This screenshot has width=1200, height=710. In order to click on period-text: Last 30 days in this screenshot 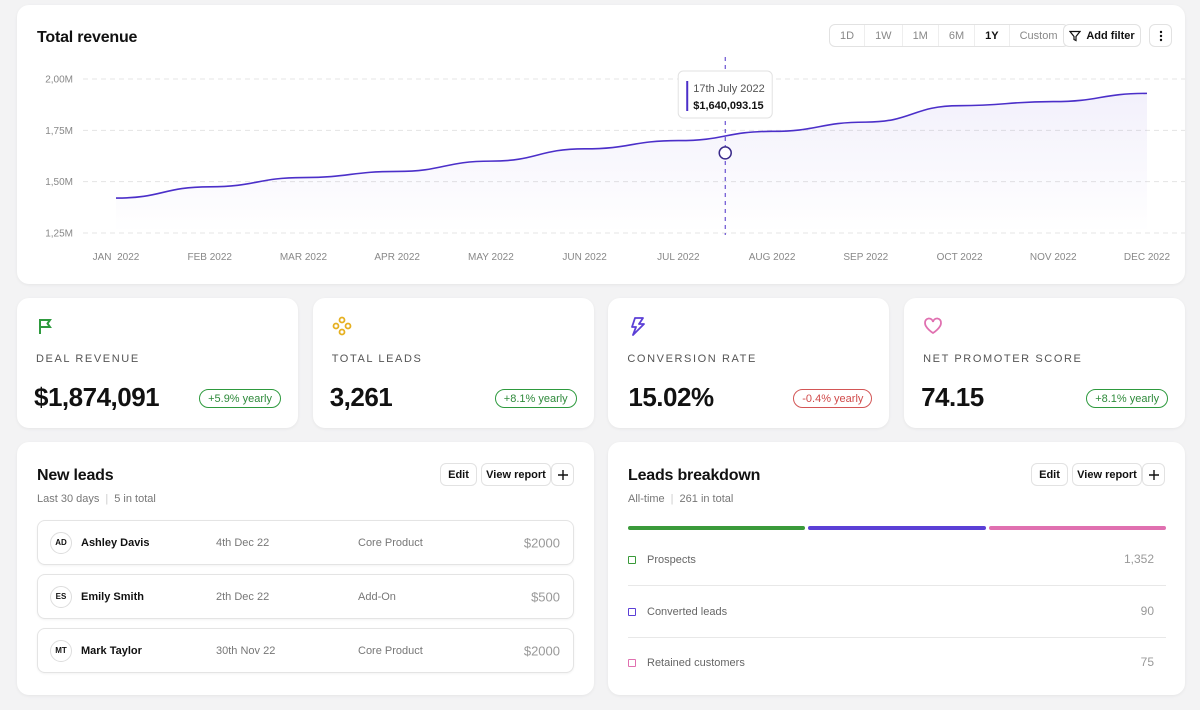, I will do `click(68, 499)`.